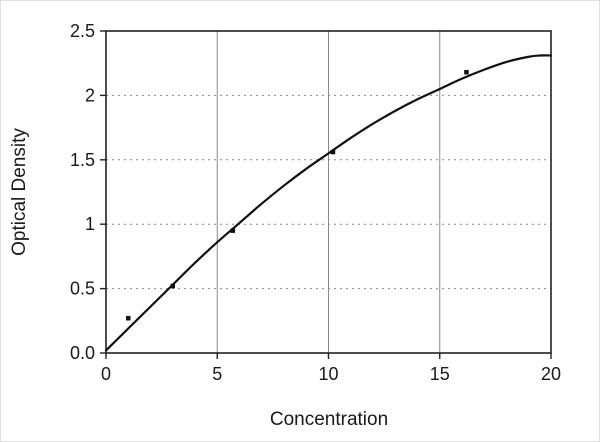 The image size is (600, 442). Describe the element at coordinates (106, 374) in the screenshot. I see `x-tick-label: 0` at that location.